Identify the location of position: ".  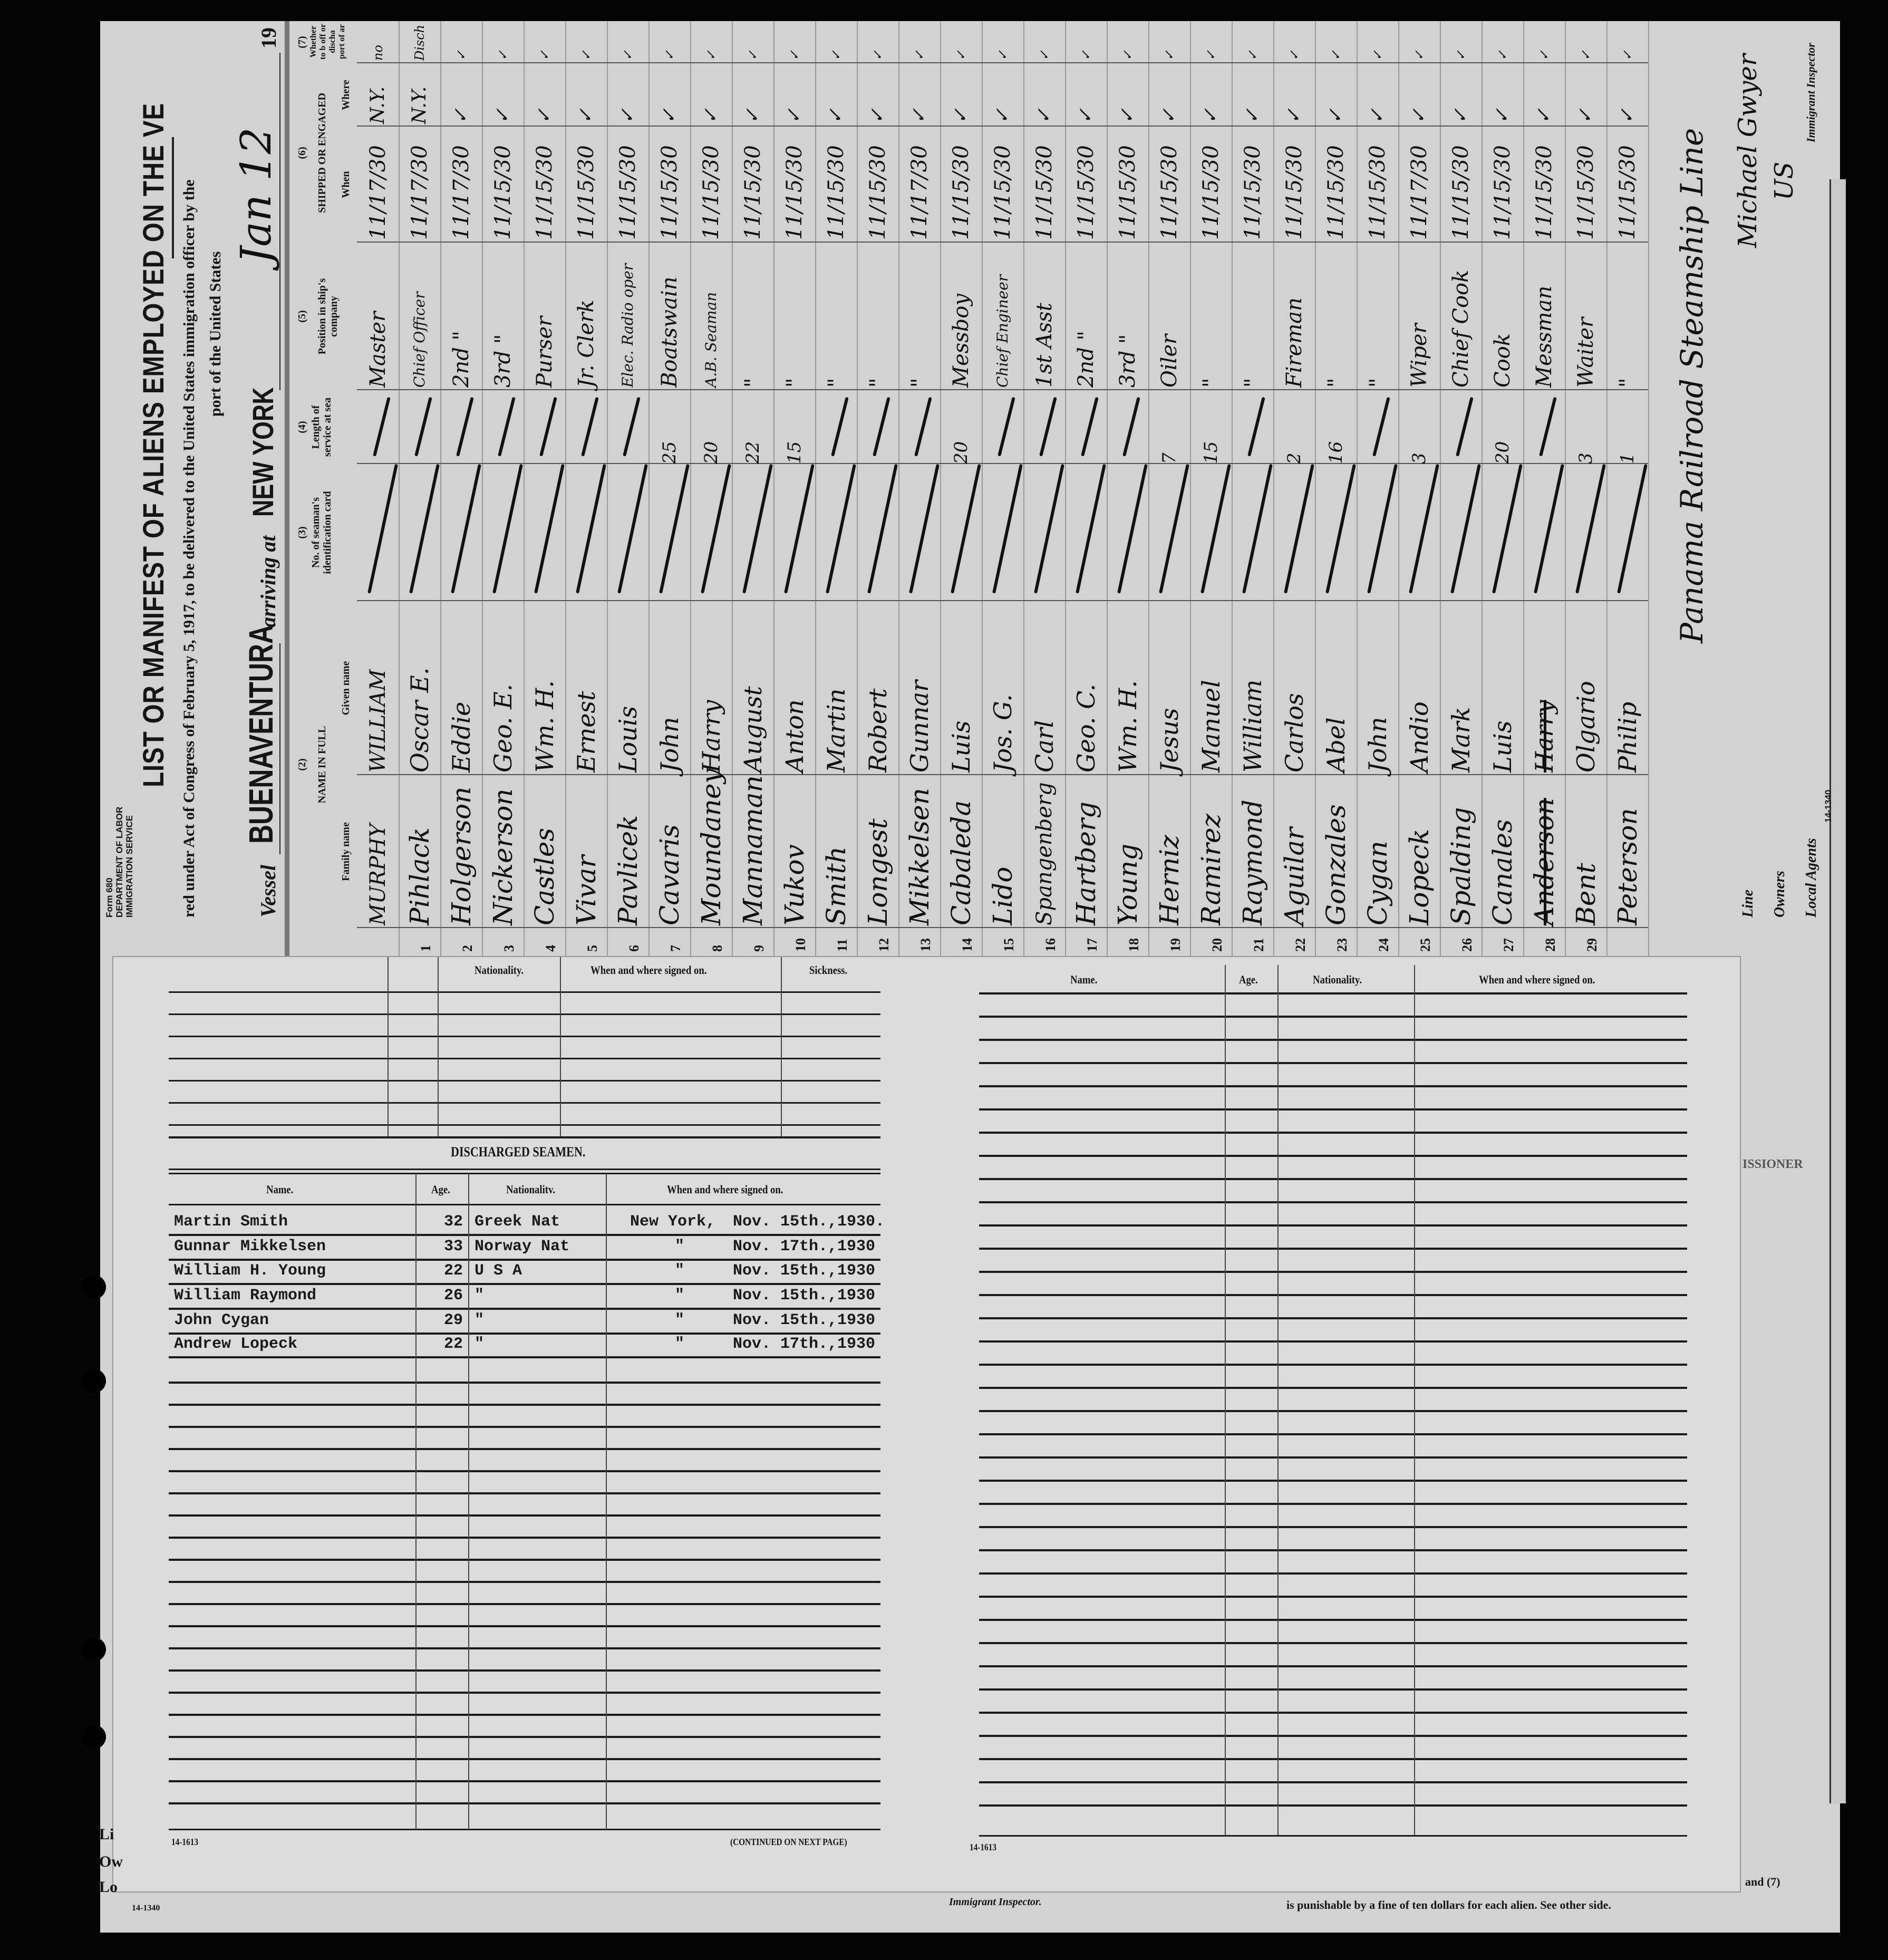
(1253, 383).